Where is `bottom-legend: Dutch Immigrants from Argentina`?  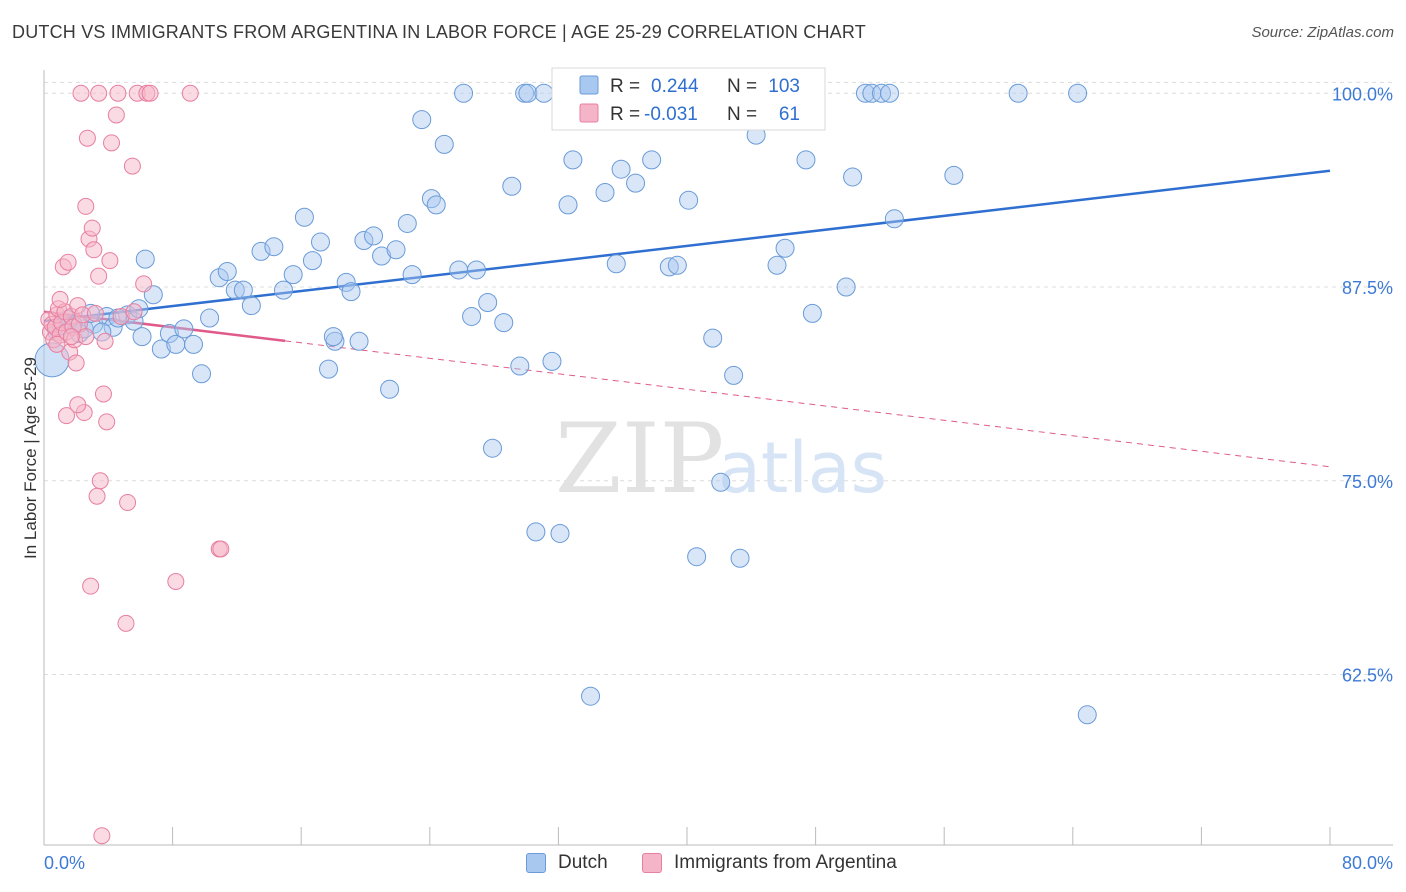
bottom-legend: Dutch Immigrants from Argentina is located at coordinates (703, 865).